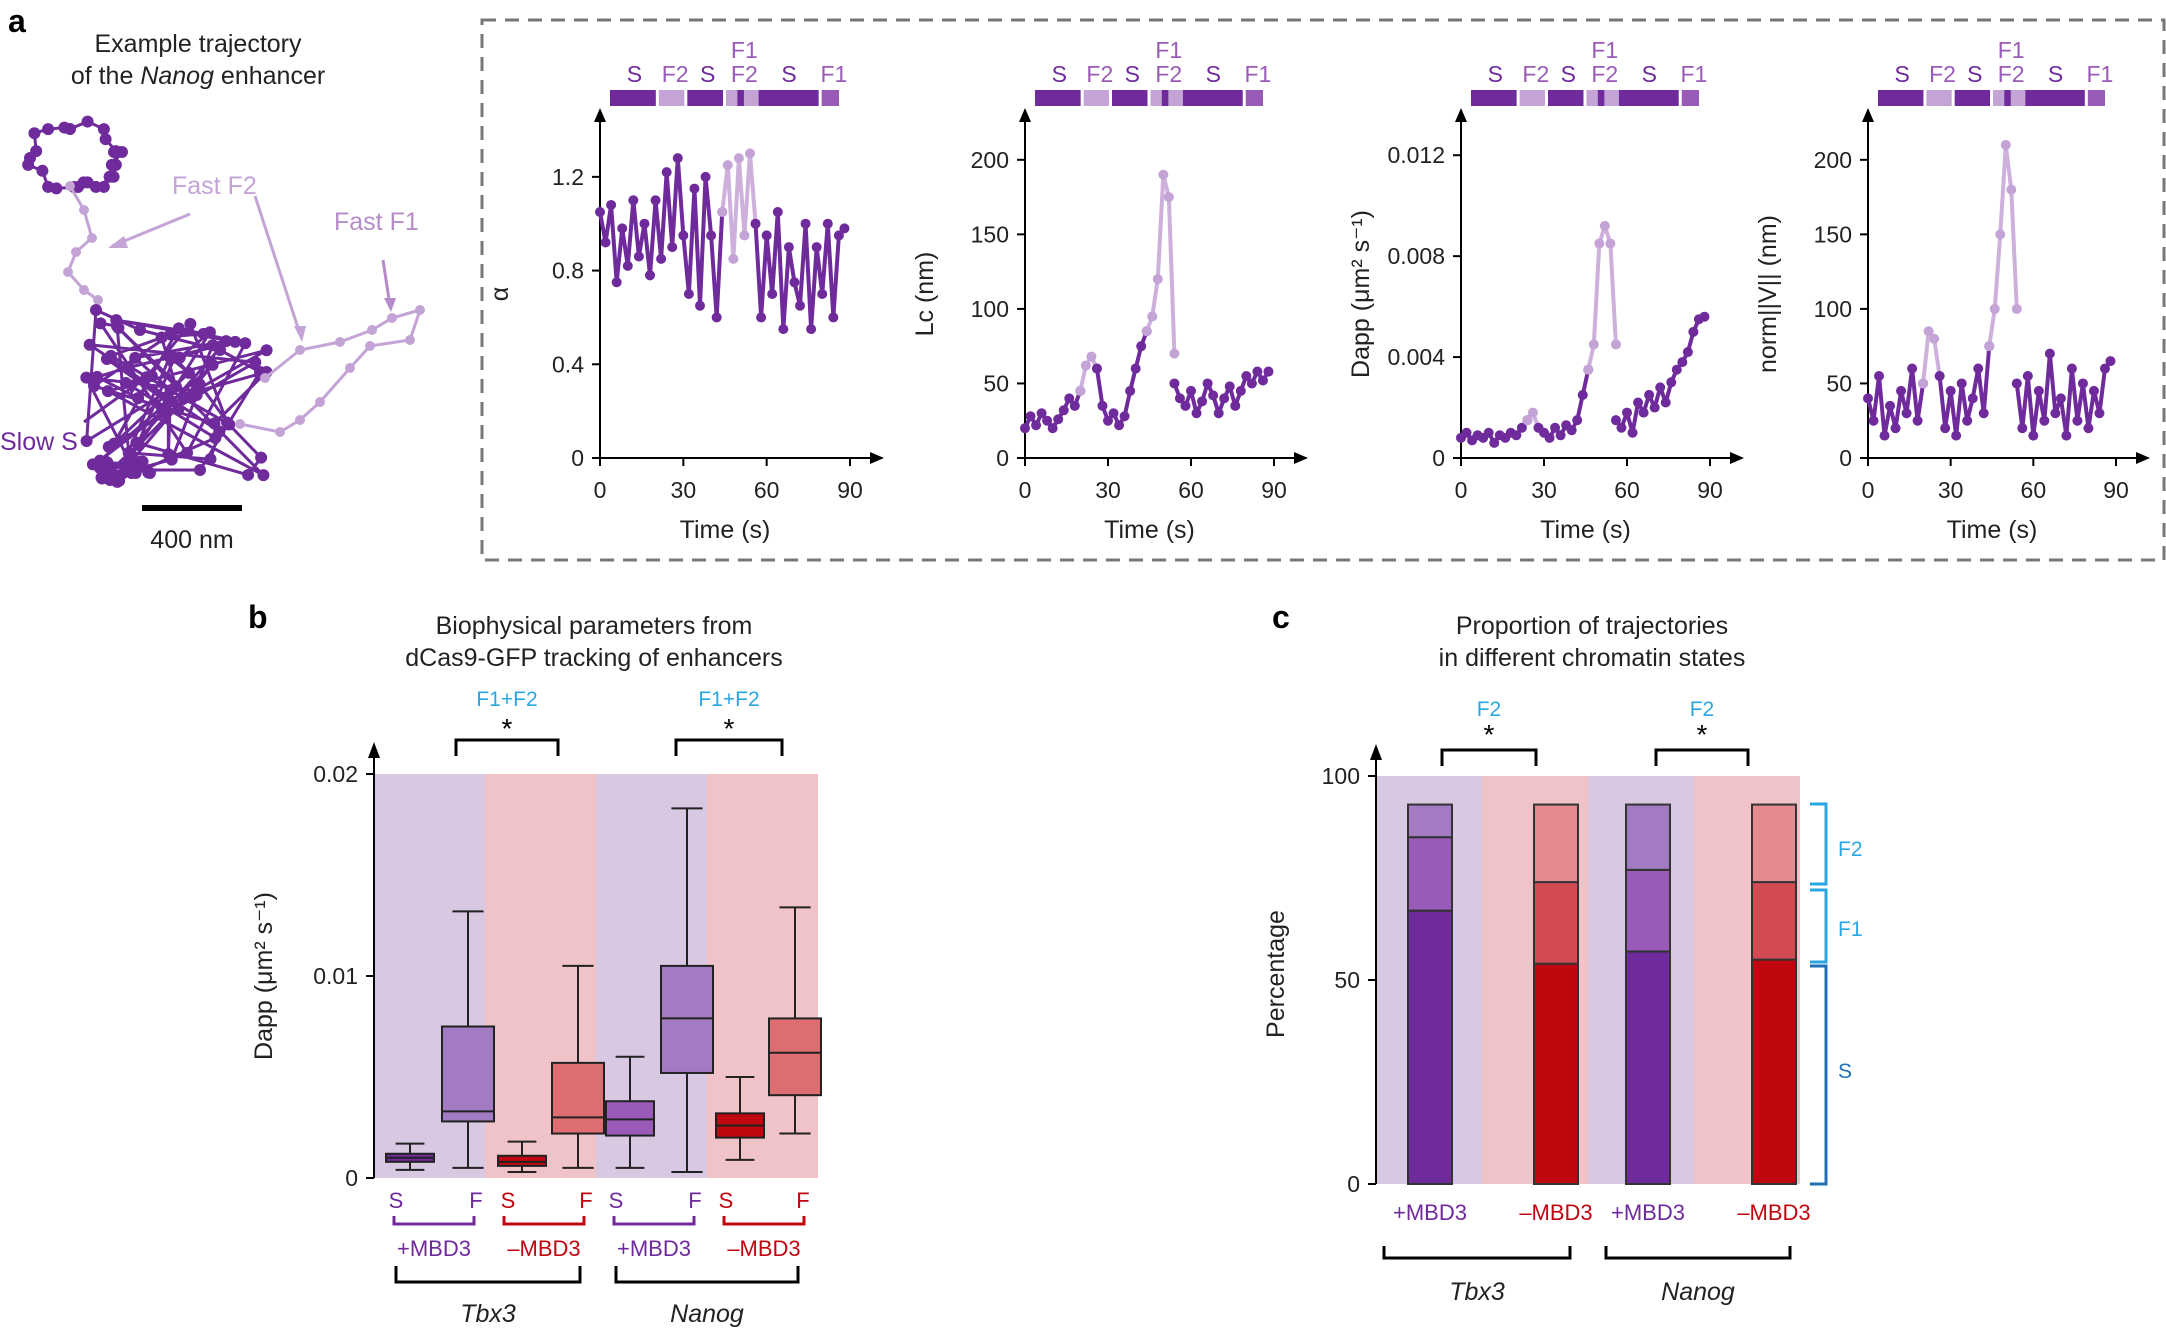  What do you see at coordinates (2116, 490) in the screenshot?
I see `x-tick-label: 90` at bounding box center [2116, 490].